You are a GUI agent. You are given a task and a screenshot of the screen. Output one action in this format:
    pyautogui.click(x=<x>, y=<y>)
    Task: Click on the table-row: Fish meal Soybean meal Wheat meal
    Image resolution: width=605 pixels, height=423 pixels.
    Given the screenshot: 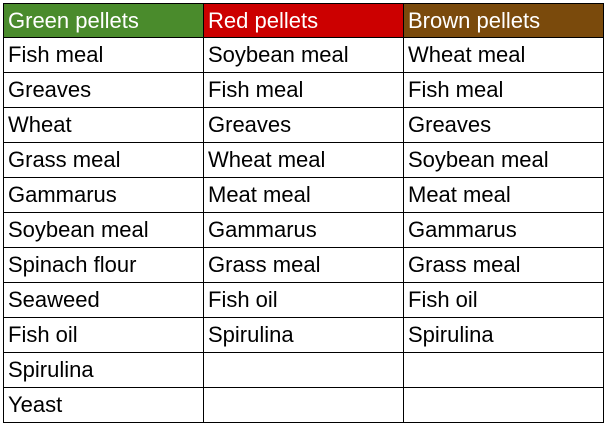 What is the action you would take?
    pyautogui.click(x=303, y=55)
    